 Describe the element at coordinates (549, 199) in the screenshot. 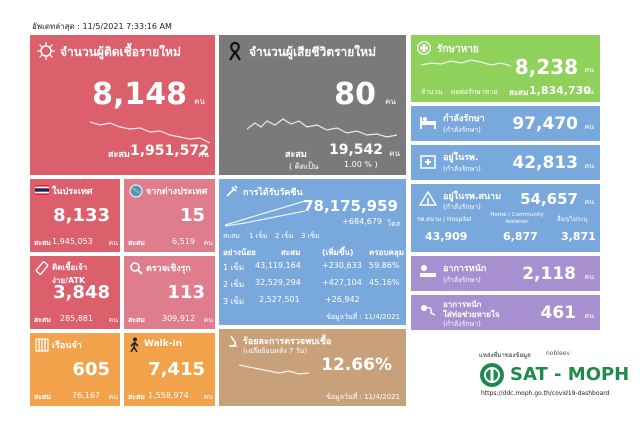

I see `field-hospital-value: 54,657` at that location.